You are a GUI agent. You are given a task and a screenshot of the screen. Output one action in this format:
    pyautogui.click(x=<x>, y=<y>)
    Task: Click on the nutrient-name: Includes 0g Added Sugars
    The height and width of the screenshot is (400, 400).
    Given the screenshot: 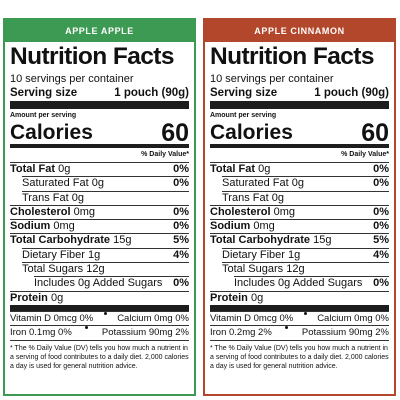 What is the action you would take?
    pyautogui.click(x=98, y=283)
    